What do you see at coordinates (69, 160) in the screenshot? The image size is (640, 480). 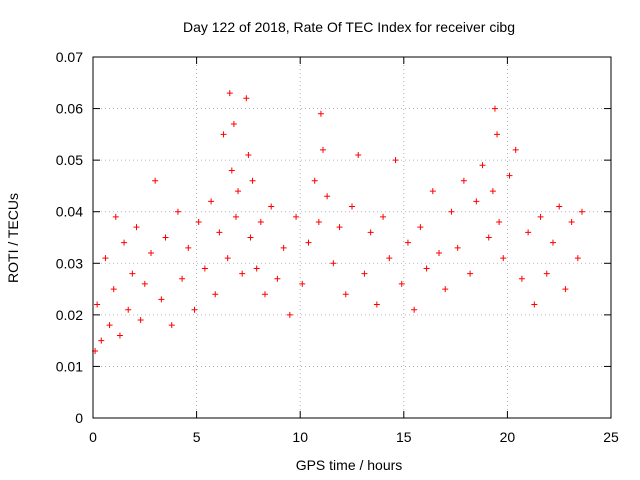 I see `y-tick-label: 0.05` at bounding box center [69, 160].